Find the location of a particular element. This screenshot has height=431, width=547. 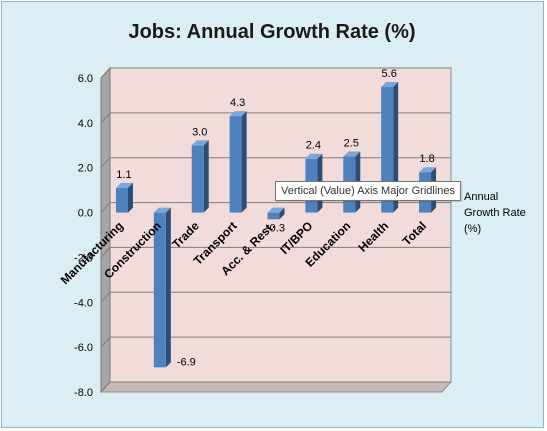

data-label: 2.5 is located at coordinates (351, 144).